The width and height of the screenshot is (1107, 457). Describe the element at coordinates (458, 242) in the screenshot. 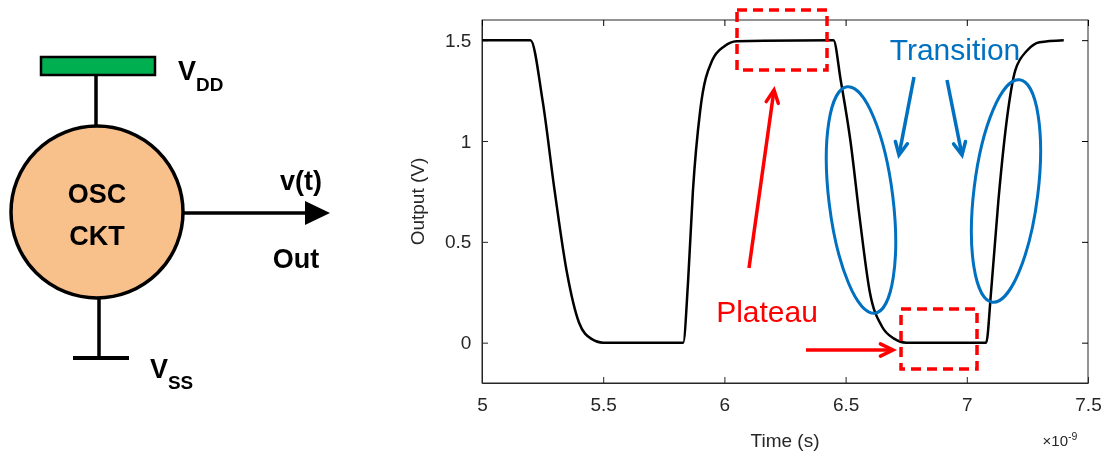

I see `y-tick-label: 0.5` at that location.